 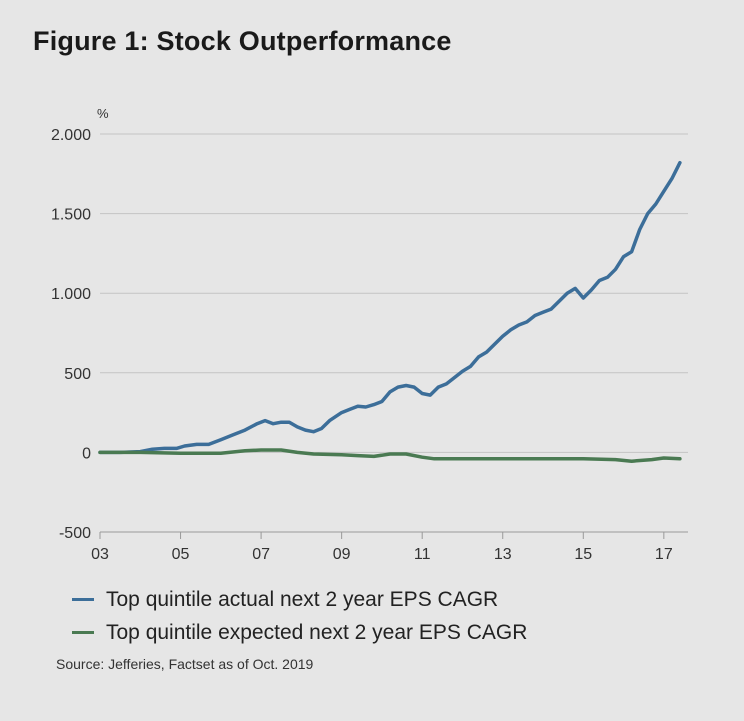 What do you see at coordinates (242, 41) in the screenshot?
I see `chart-title: Figure 1: Stock Outperformance` at bounding box center [242, 41].